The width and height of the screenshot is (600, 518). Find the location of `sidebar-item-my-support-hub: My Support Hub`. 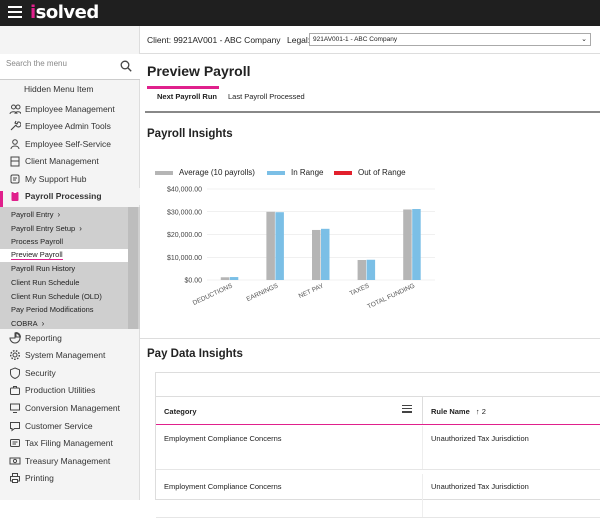

sidebar-item-my-support-hub: My Support Hub is located at coordinates (70, 178).